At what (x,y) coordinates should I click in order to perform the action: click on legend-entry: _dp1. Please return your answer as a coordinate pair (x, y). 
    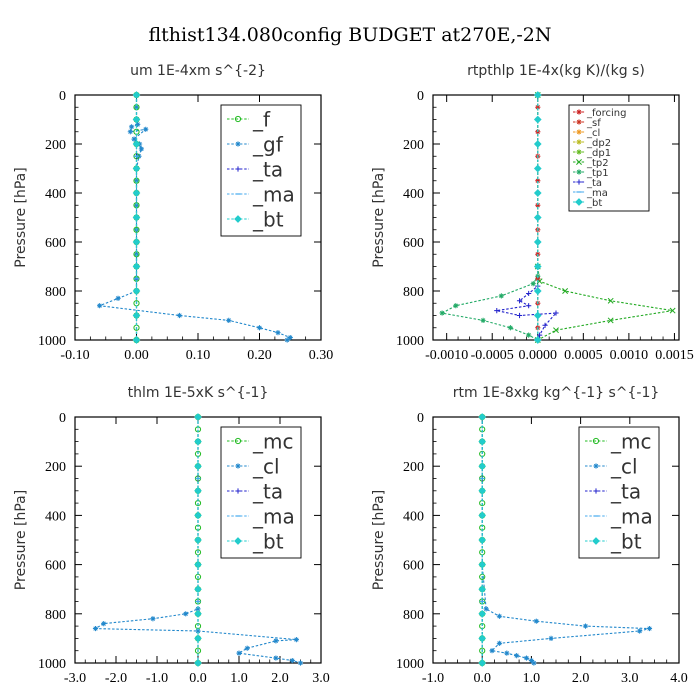
    Looking at the image, I should click on (592, 153).